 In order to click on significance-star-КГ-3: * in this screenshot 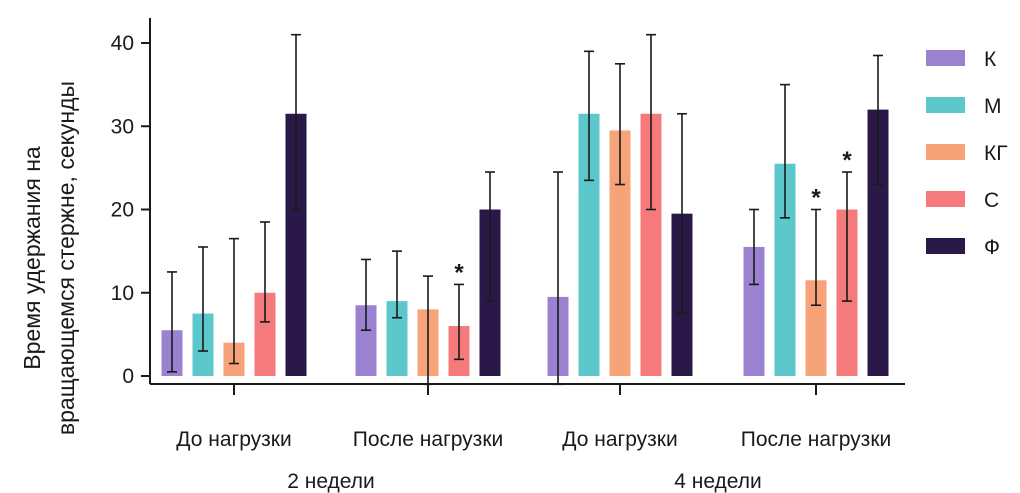, I will do `click(816, 198)`.